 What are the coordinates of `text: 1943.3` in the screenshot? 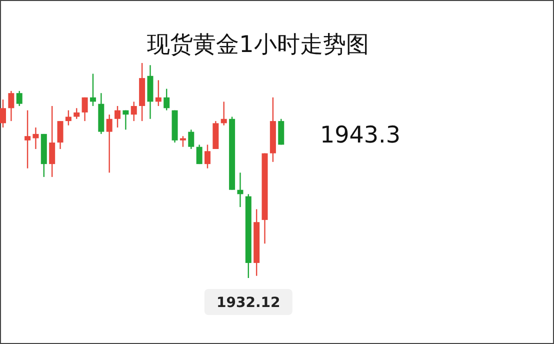 It's located at (360, 135).